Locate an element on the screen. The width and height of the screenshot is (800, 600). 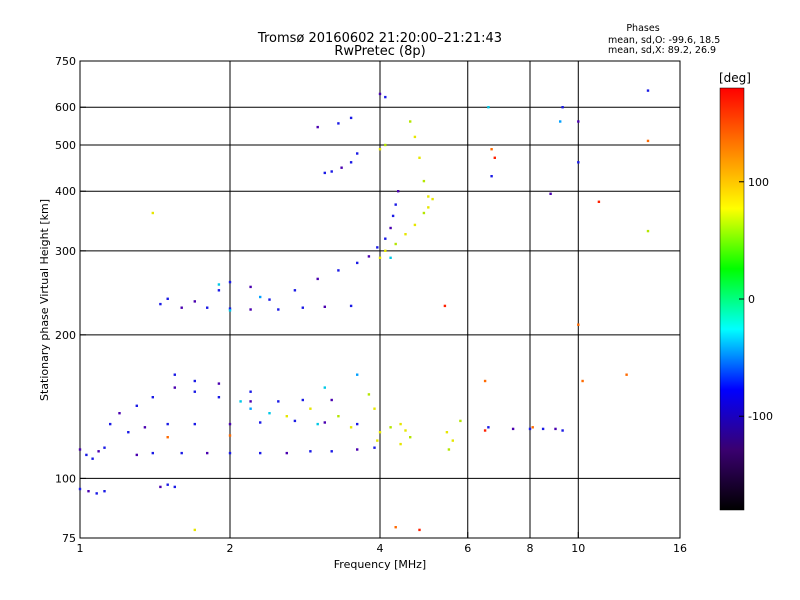
y-tick-label: 600 is located at coordinates (65, 107).